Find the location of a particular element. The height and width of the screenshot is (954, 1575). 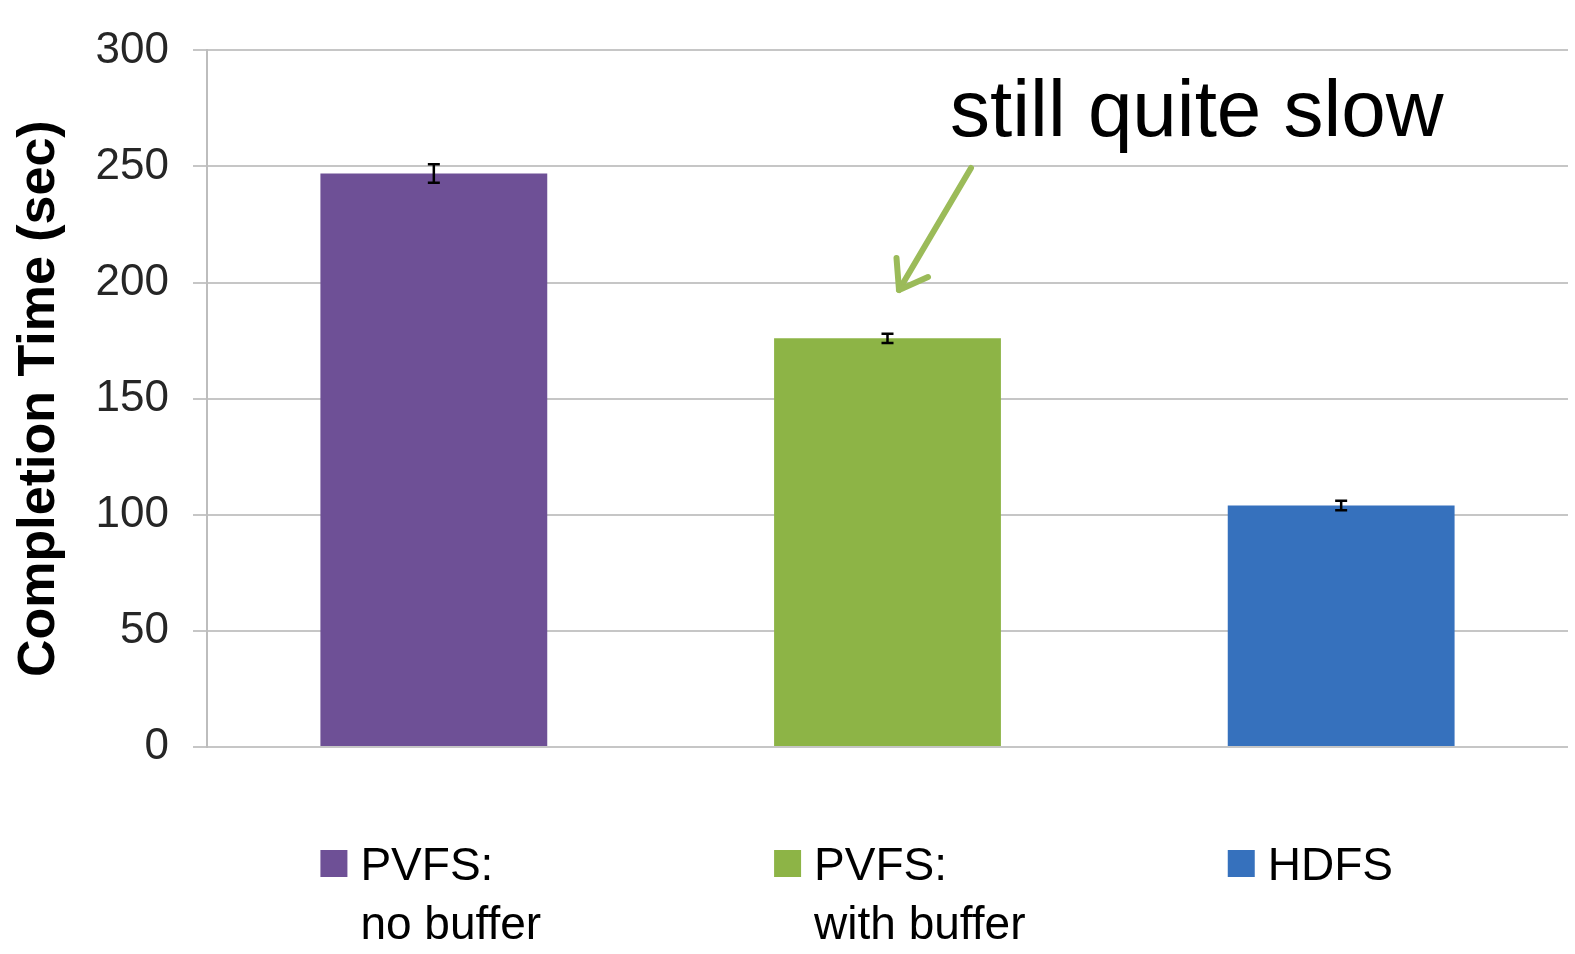

annotation: still quite slow is located at coordinates (1197, 109).